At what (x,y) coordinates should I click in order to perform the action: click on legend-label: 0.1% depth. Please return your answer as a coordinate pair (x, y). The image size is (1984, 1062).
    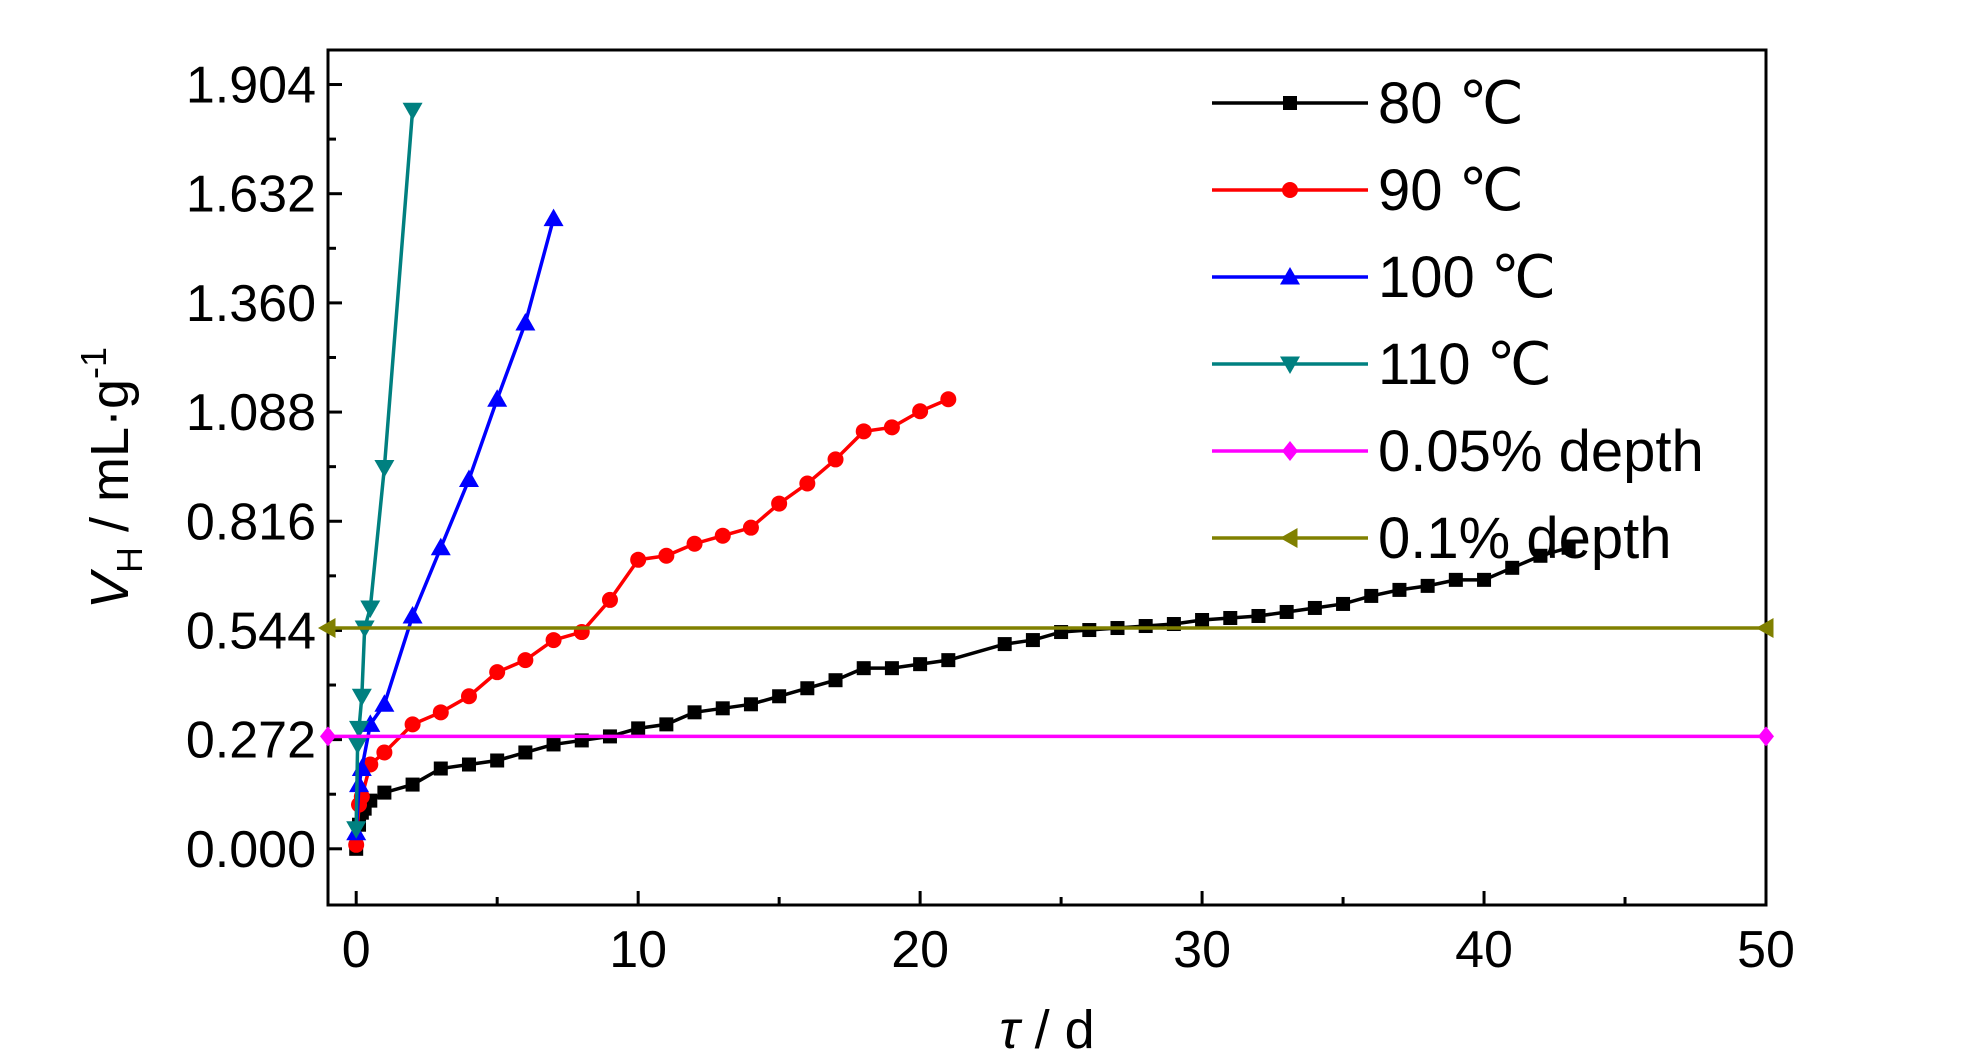
    Looking at the image, I should click on (1524, 538).